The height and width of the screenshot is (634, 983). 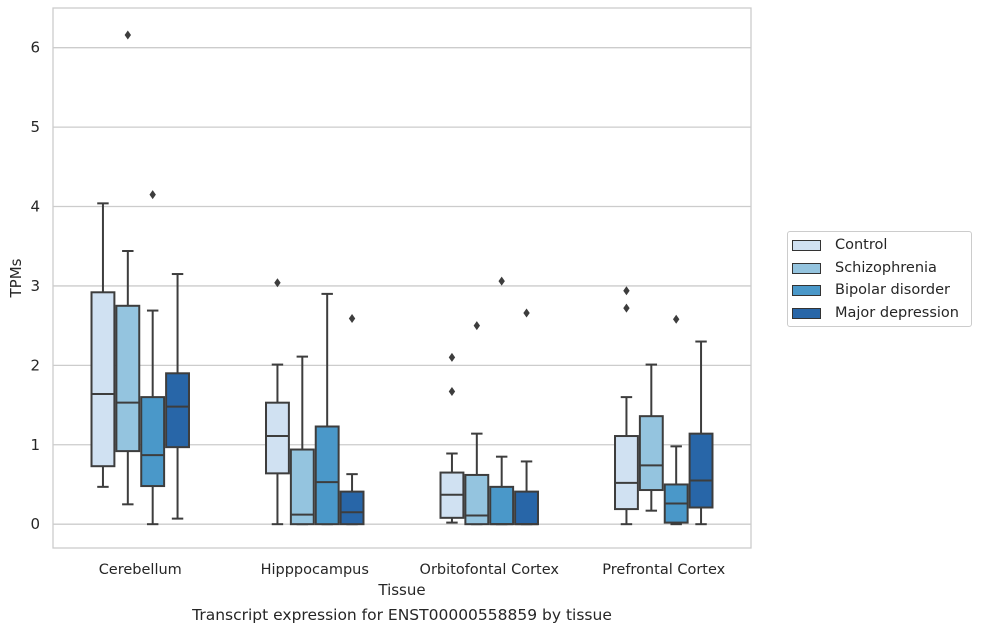 I want to click on legend-item-control: Control, so click(x=839, y=245).